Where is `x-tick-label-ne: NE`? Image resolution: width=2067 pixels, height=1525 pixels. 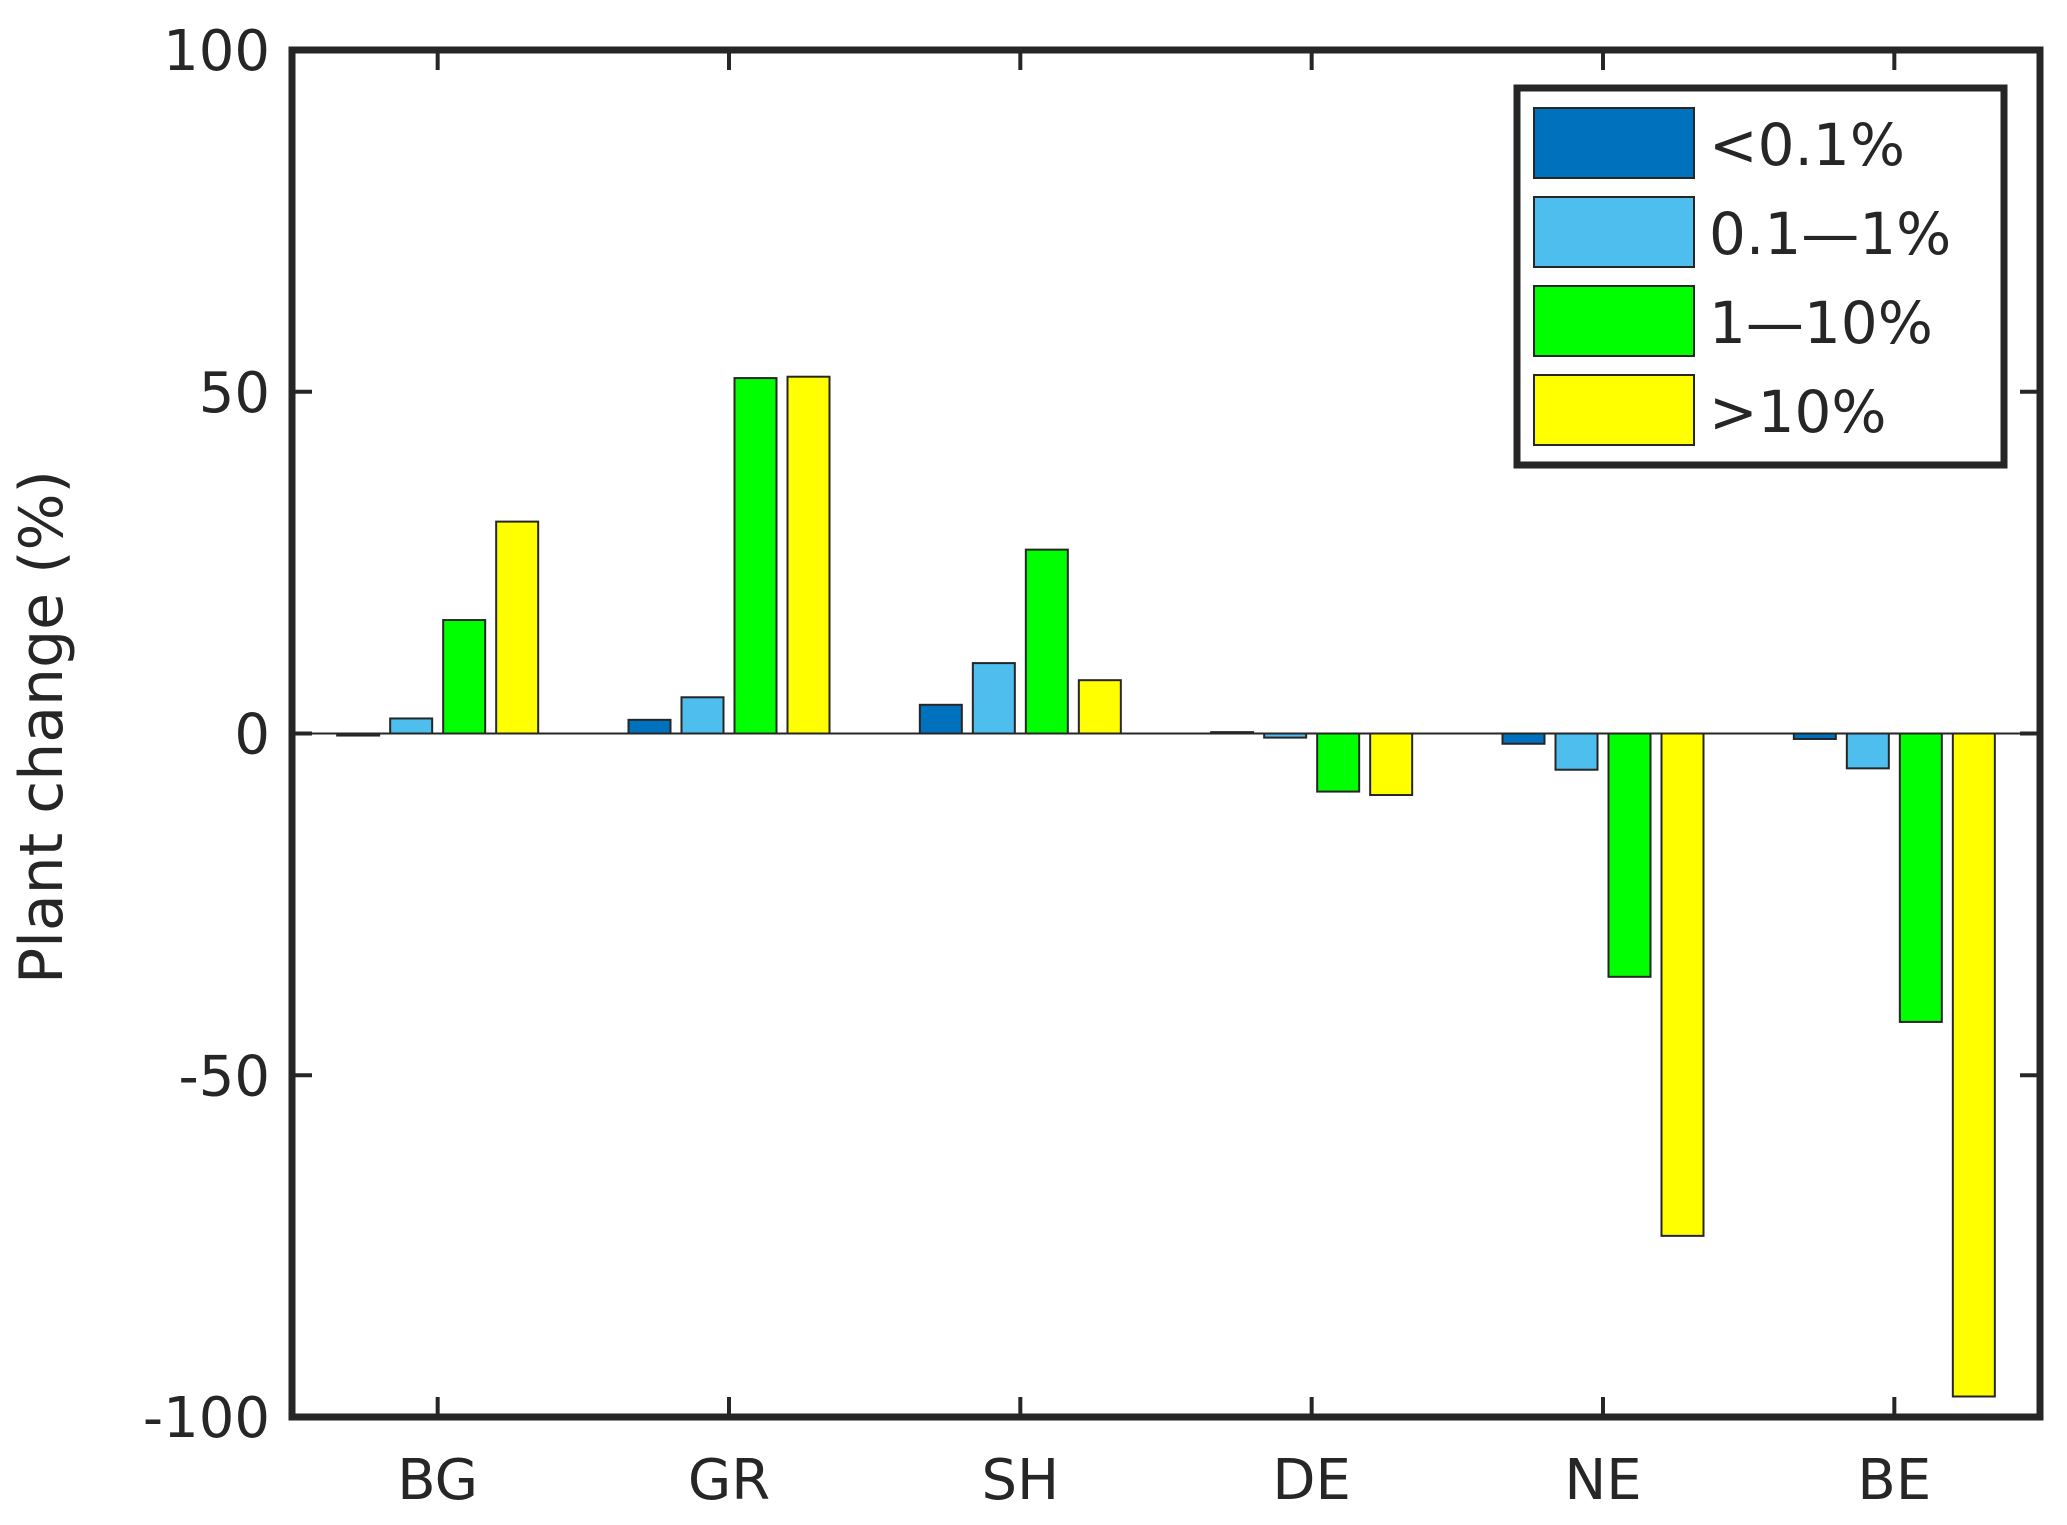
x-tick-label-ne: NE is located at coordinates (1602, 1480).